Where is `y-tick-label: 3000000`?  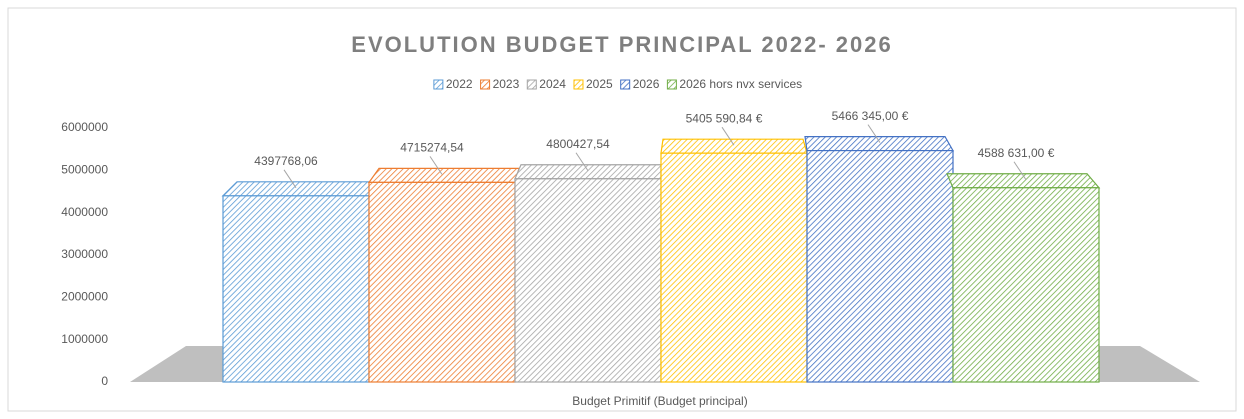 y-tick-label: 3000000 is located at coordinates (84, 254).